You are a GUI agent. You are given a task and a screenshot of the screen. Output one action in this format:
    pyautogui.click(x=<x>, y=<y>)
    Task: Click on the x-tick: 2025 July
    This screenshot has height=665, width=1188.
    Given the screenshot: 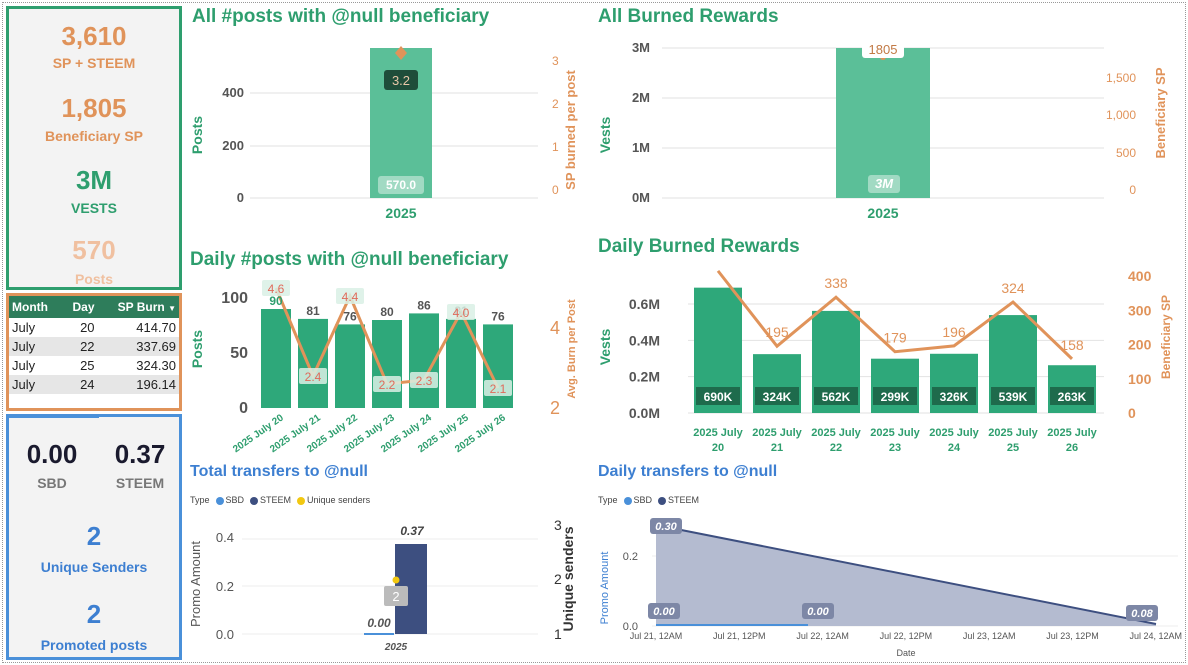 What is the action you would take?
    pyautogui.click(x=1013, y=433)
    